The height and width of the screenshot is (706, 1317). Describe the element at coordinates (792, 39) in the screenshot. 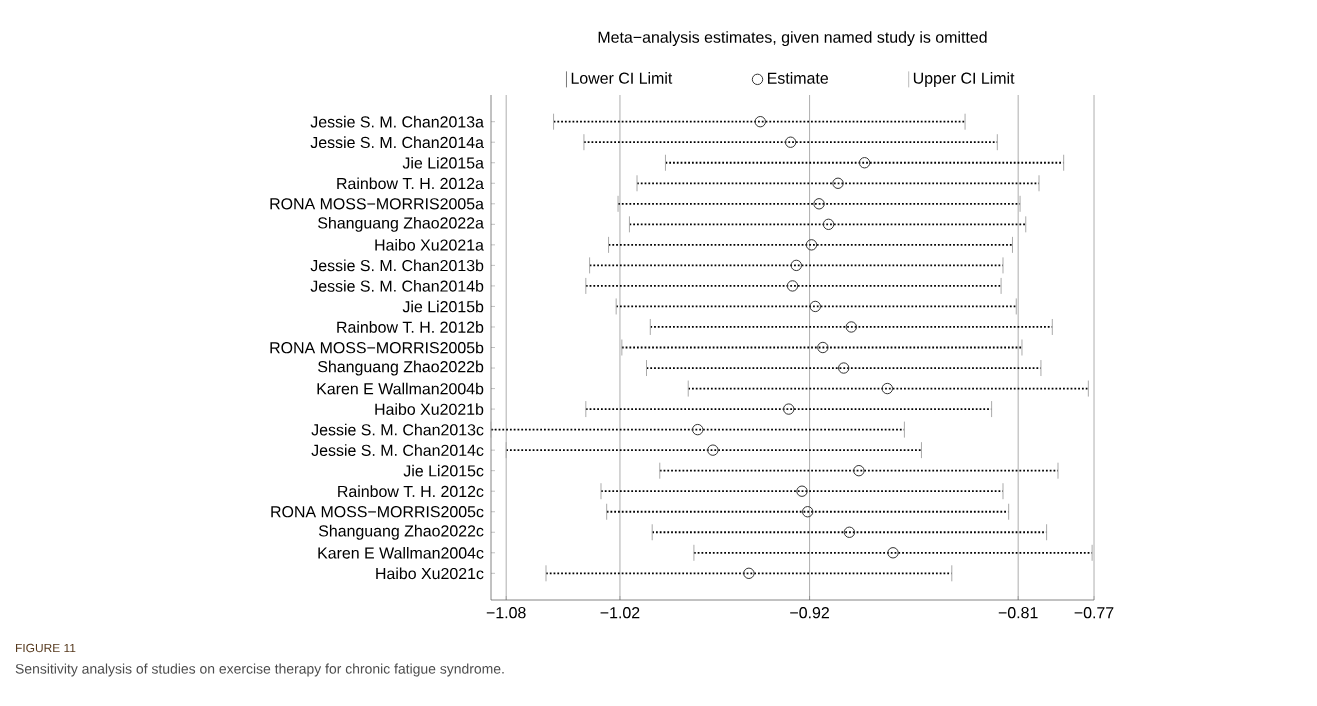

I see `chart-title: Meta−analysis estimates, given named study is omitted` at that location.